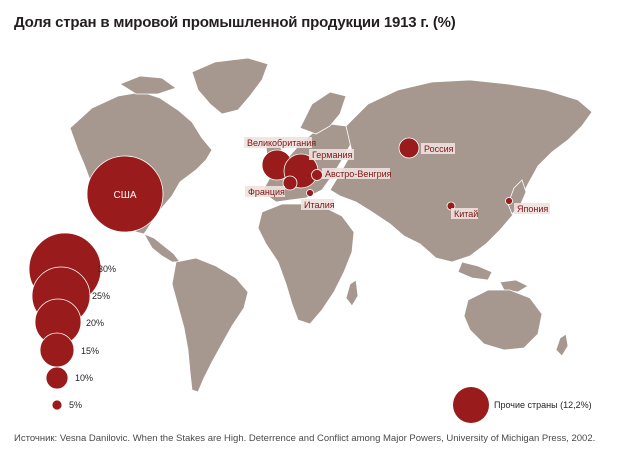 This screenshot has width=620, height=471. I want to click on land-new-zealand, so click(562, 345).